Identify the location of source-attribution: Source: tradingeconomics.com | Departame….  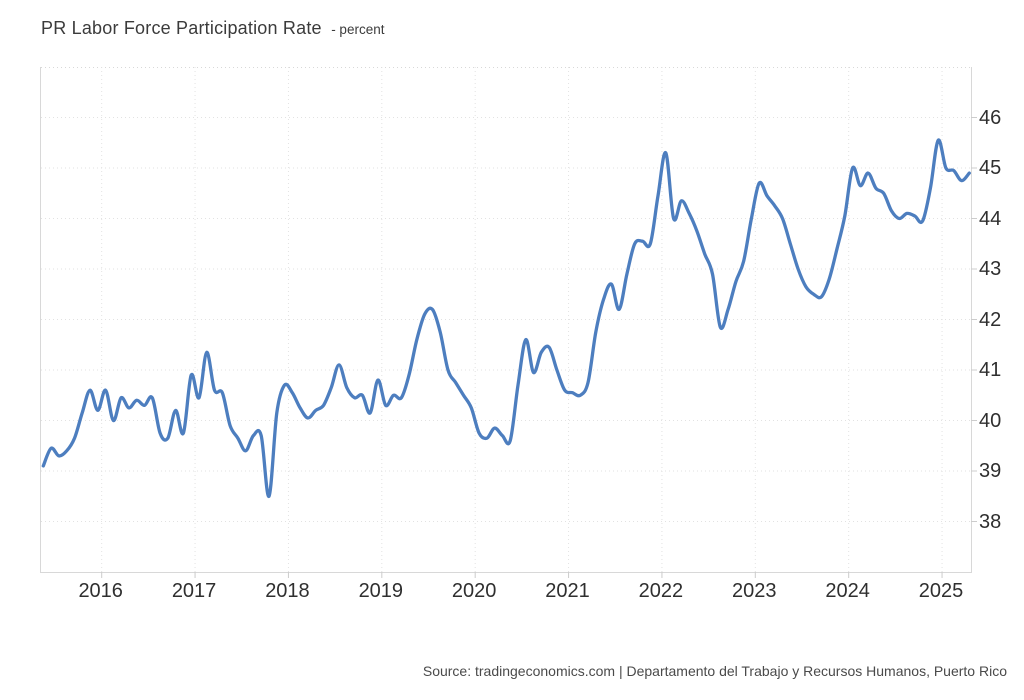
(714, 671).